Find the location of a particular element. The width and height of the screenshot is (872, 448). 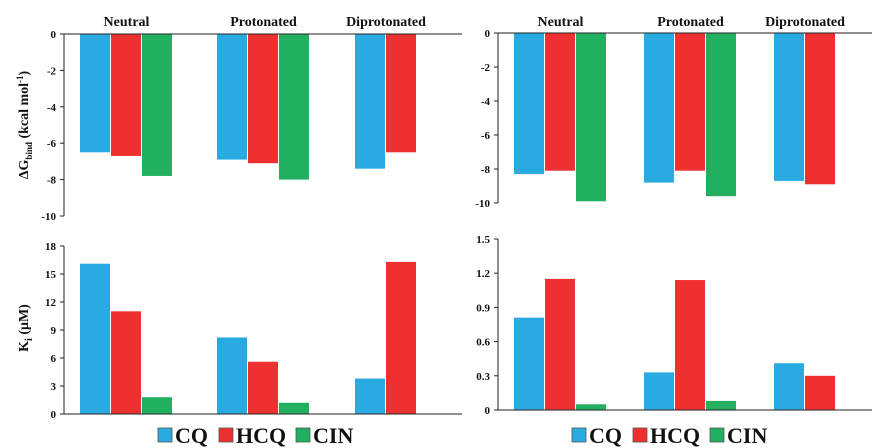

dg-axis-label: ΔGbind (kcal mol-1) is located at coordinates (24, 124).